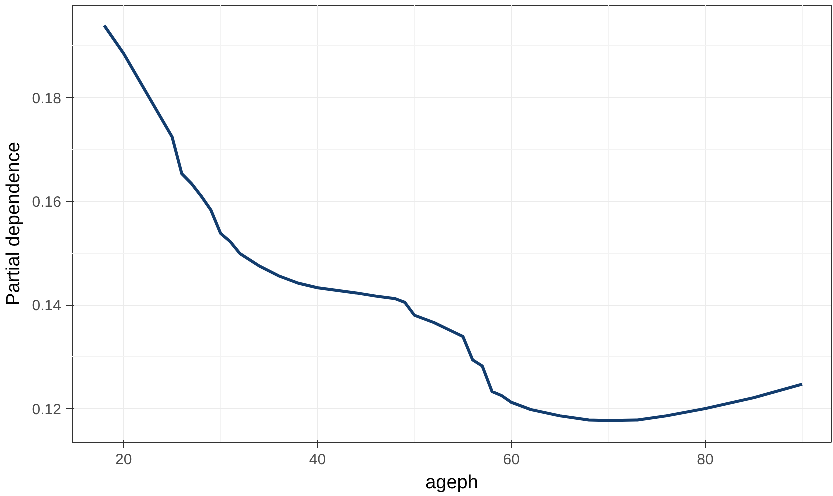 The width and height of the screenshot is (833, 496). I want to click on x-tick-label: 40, so click(317, 460).